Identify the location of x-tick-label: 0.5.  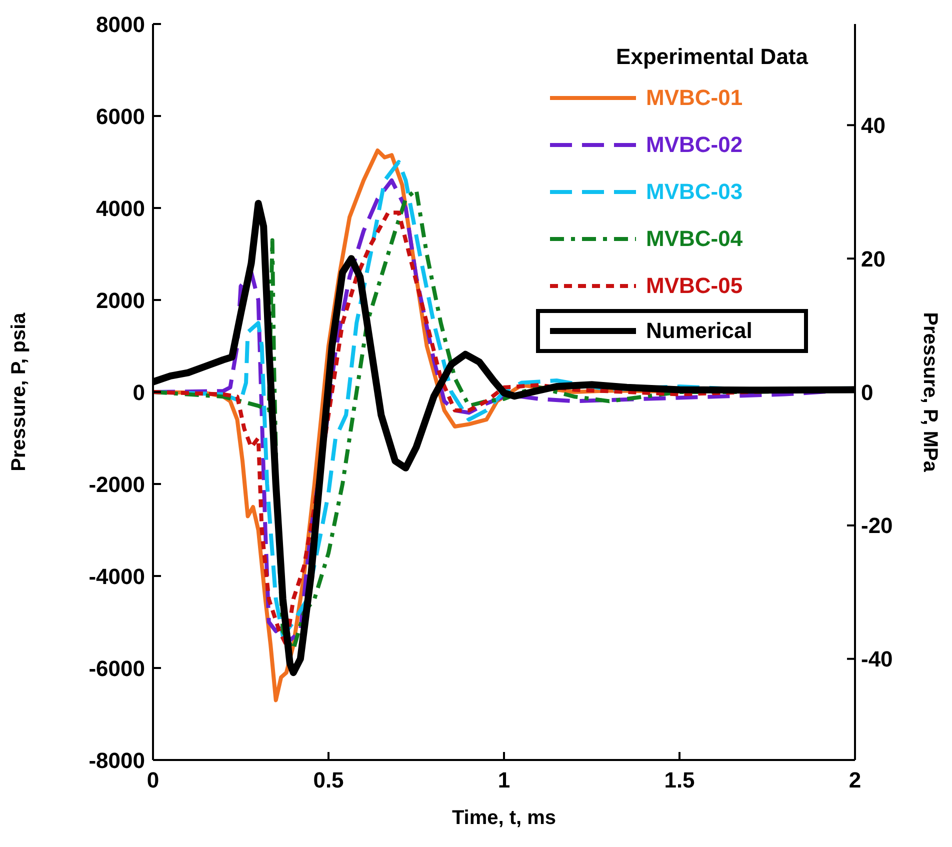
(328, 780).